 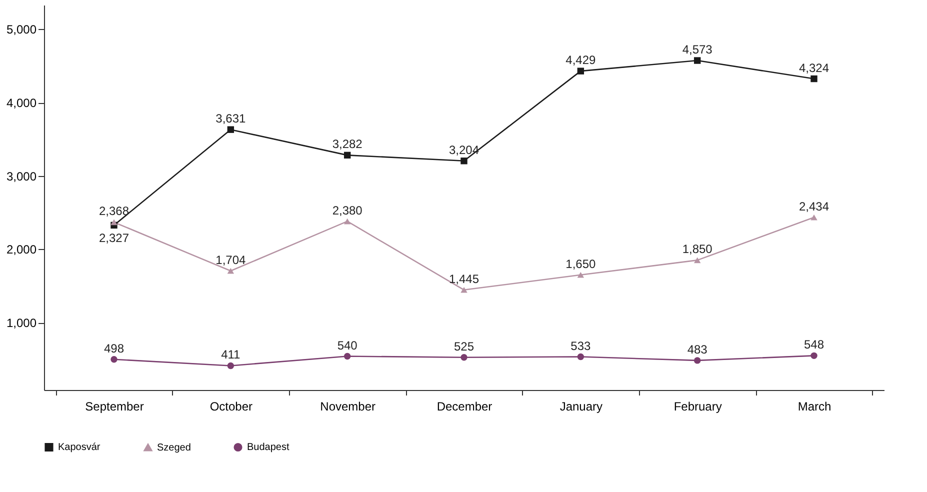 I want to click on legend-label: Szeged, so click(x=174, y=448).